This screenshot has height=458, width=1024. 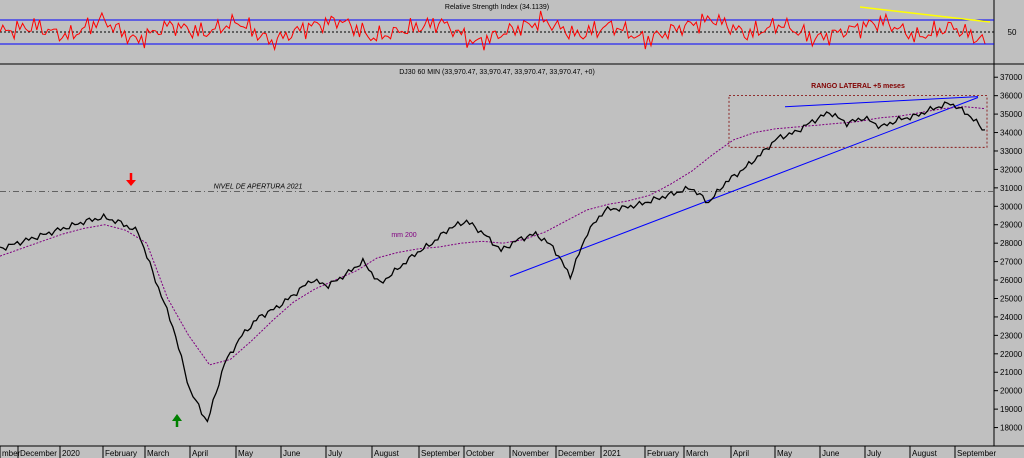 What do you see at coordinates (1012, 32) in the screenshot?
I see `rsi-tick-50: 50` at bounding box center [1012, 32].